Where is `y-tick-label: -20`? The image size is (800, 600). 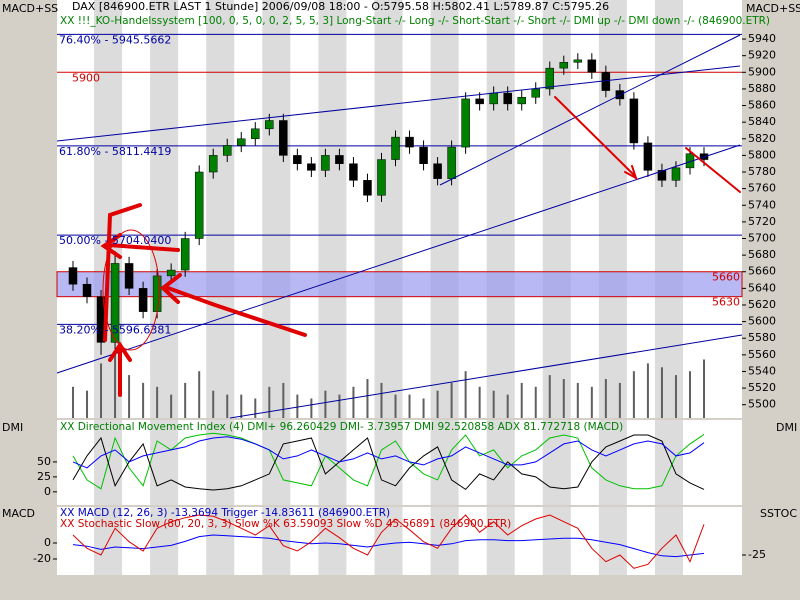 y-tick-label: -20 is located at coordinates (42, 558).